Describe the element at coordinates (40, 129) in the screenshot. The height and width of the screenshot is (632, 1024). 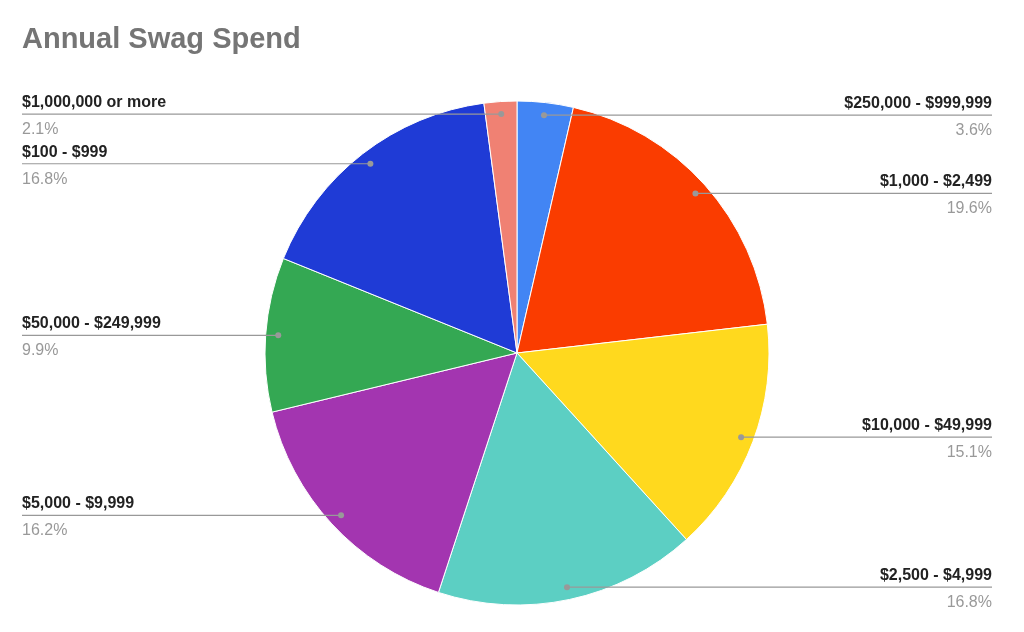
I see `data-label: 2.1%` at that location.